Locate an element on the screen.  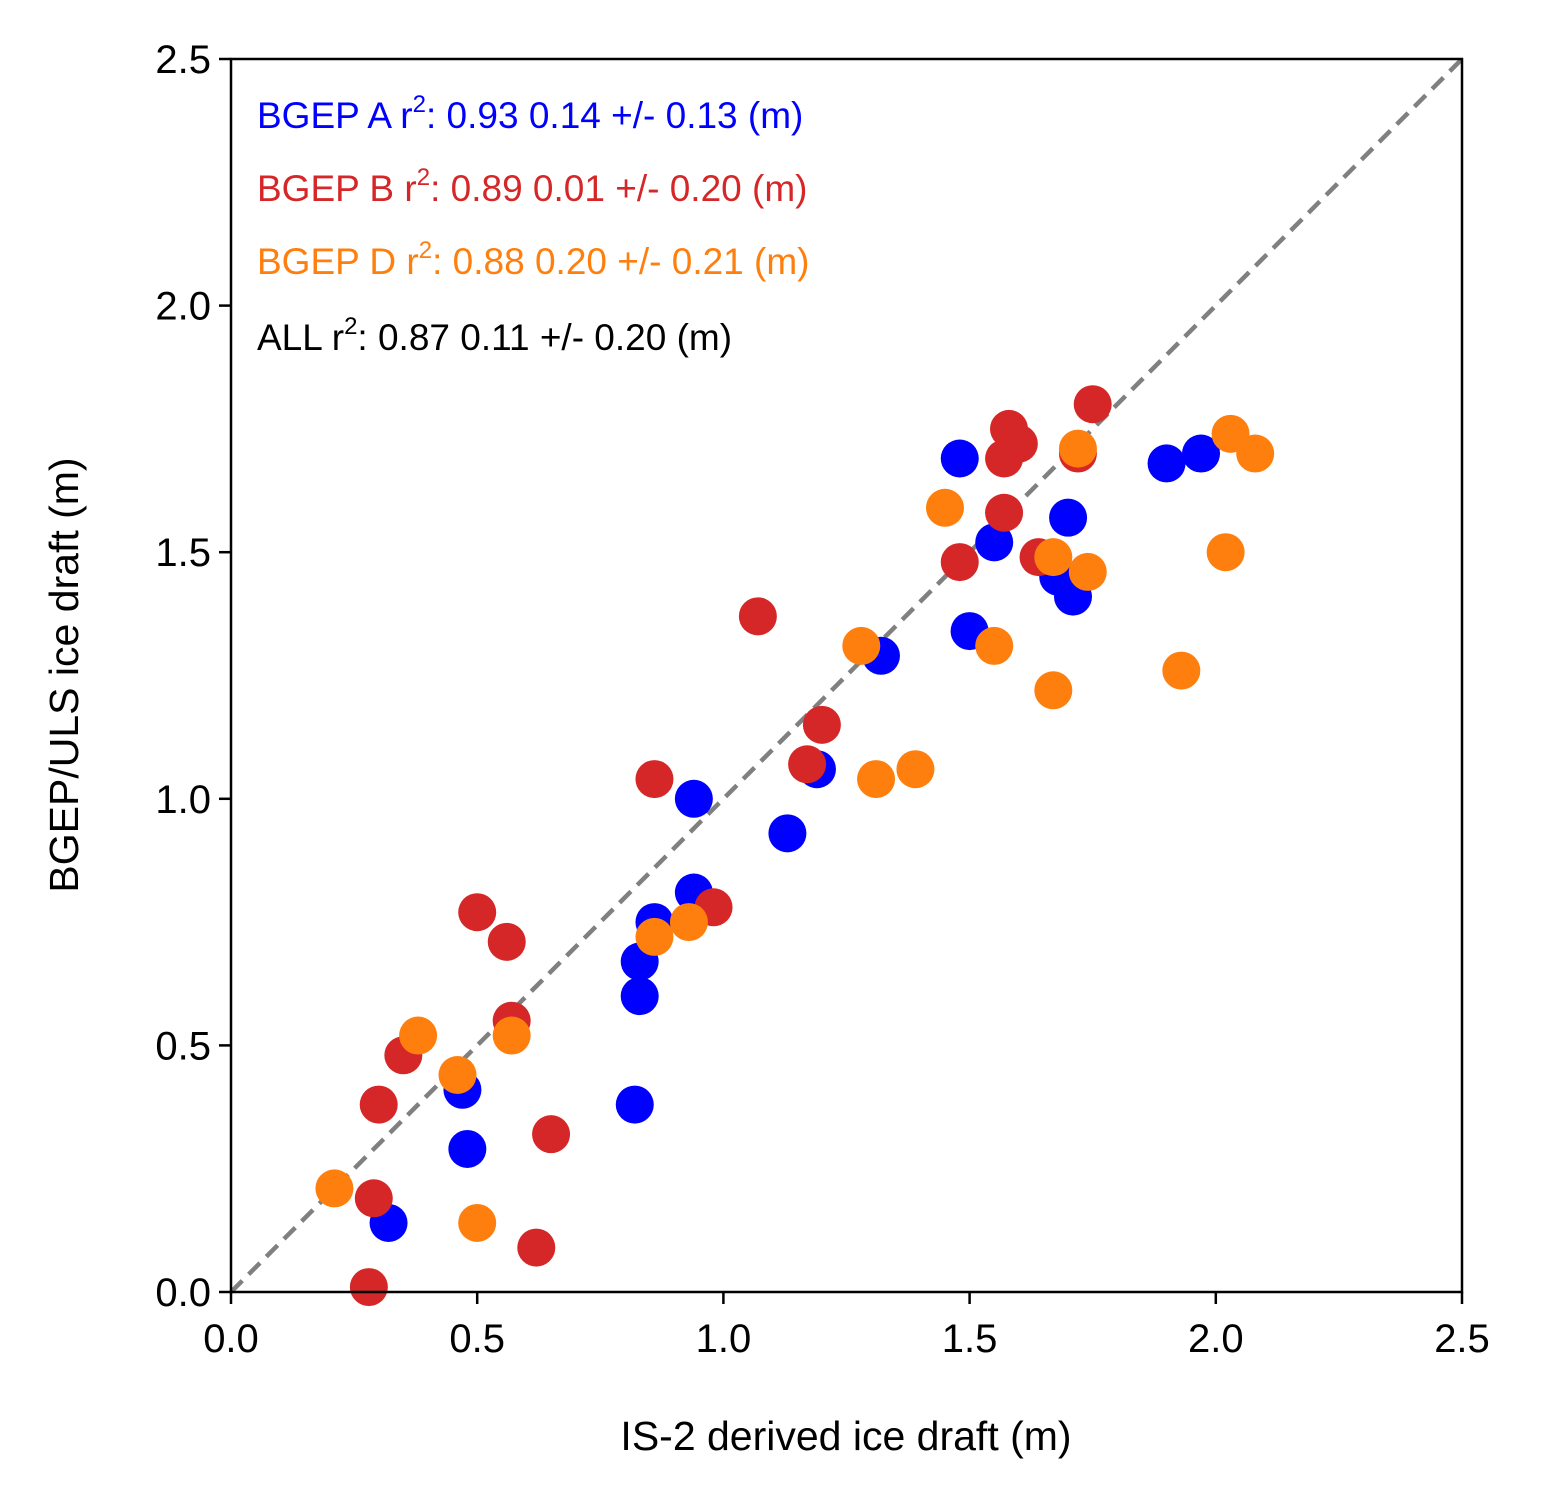
annotation-bgep-d: BGEP D r2: 0.88 0.20 +/- 0.21 (m) is located at coordinates (533, 259).